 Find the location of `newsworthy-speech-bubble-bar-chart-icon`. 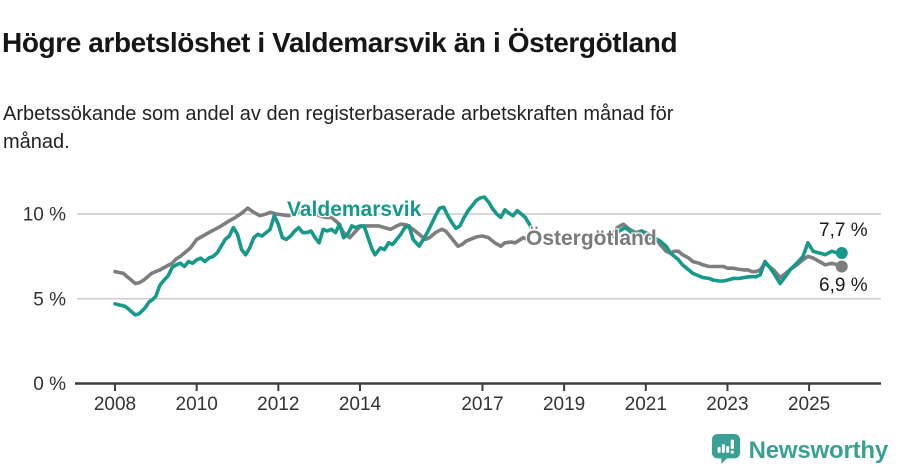

newsworthy-speech-bubble-bar-chart-icon is located at coordinates (726, 451).